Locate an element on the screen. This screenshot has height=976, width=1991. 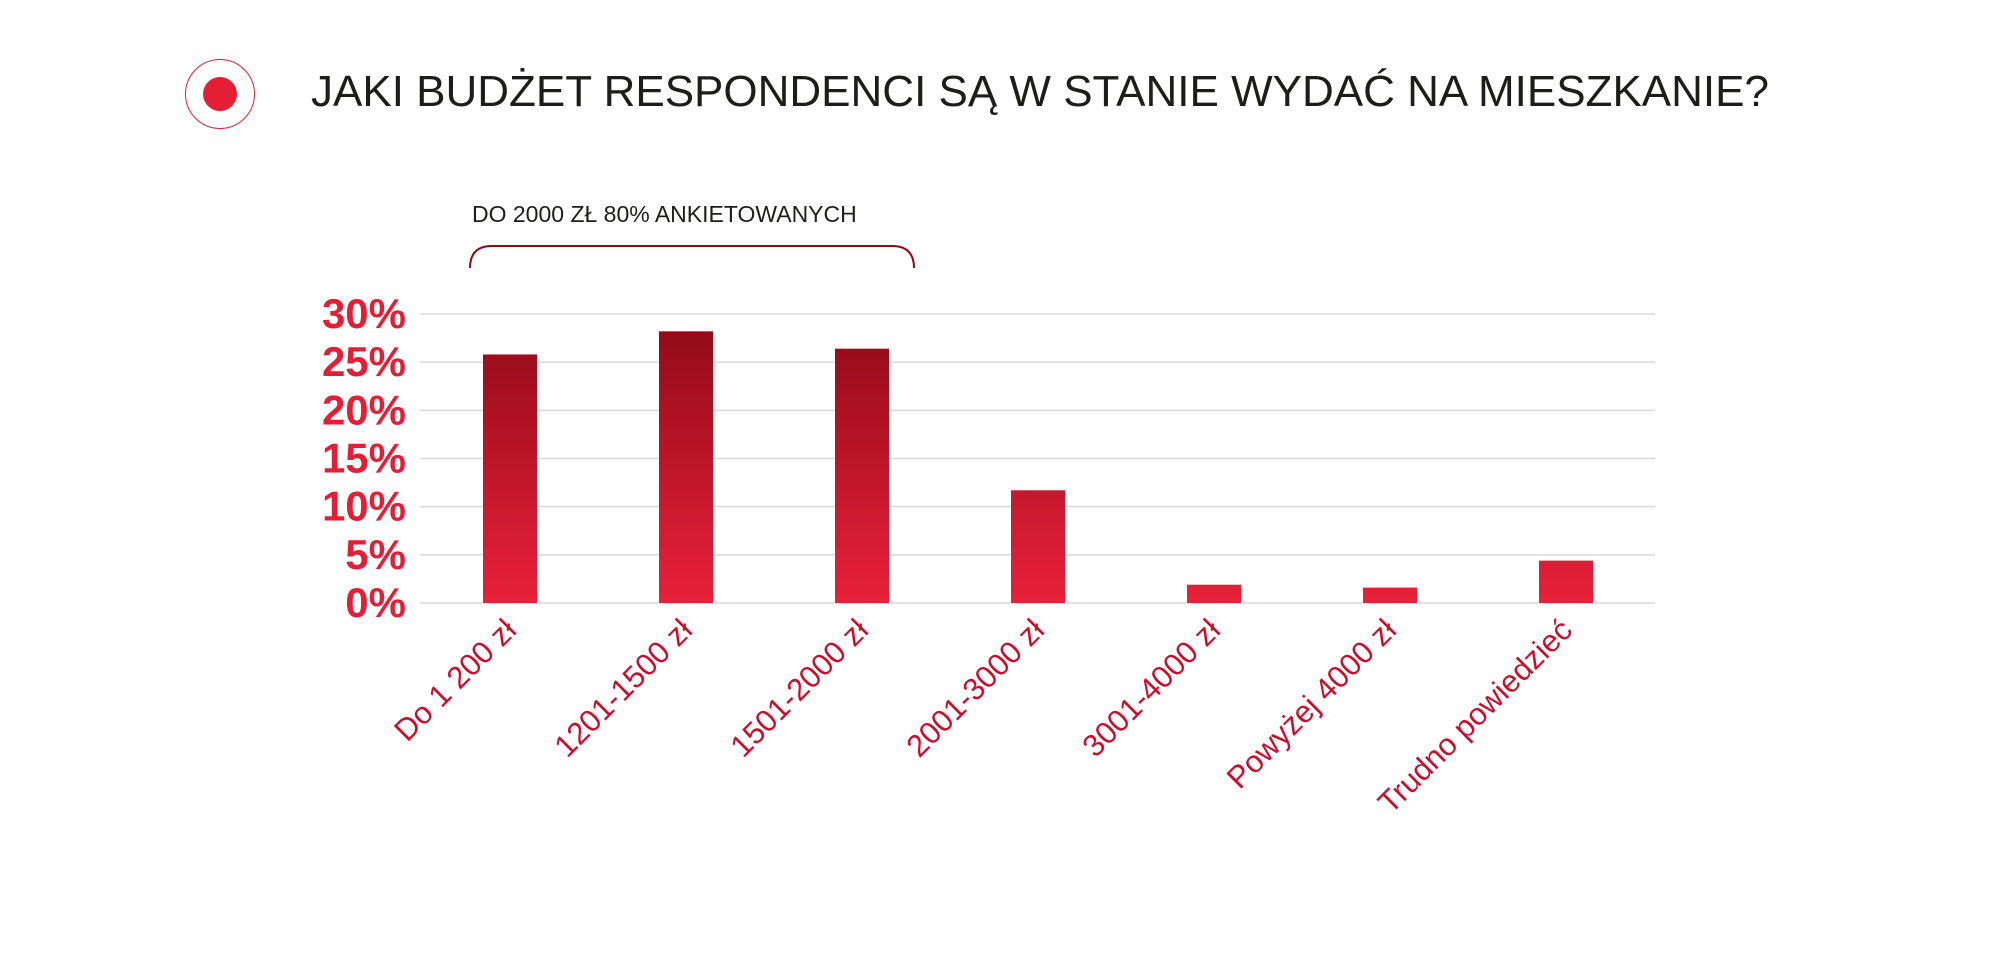
y-tick-label: 15% is located at coordinates (364, 458).